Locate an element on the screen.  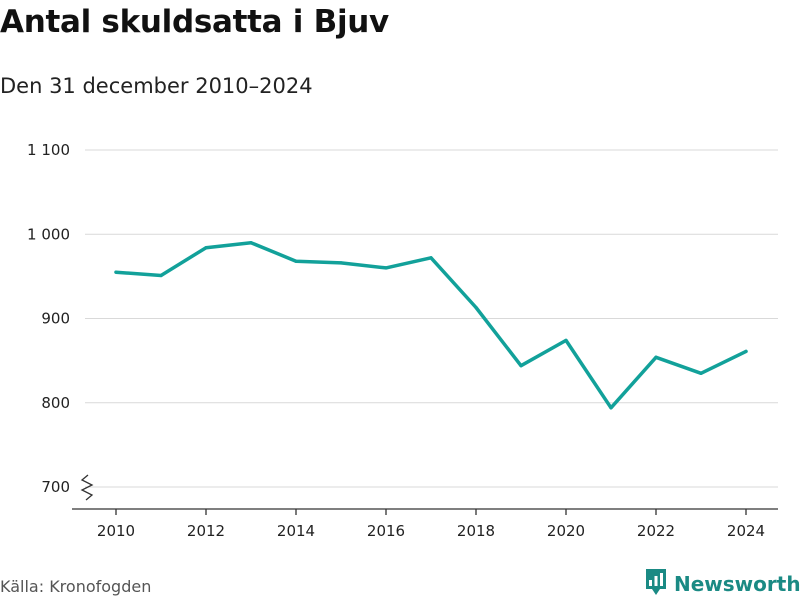
chart-subtitle: Den 31 december 2010–2024 is located at coordinates (156, 86).